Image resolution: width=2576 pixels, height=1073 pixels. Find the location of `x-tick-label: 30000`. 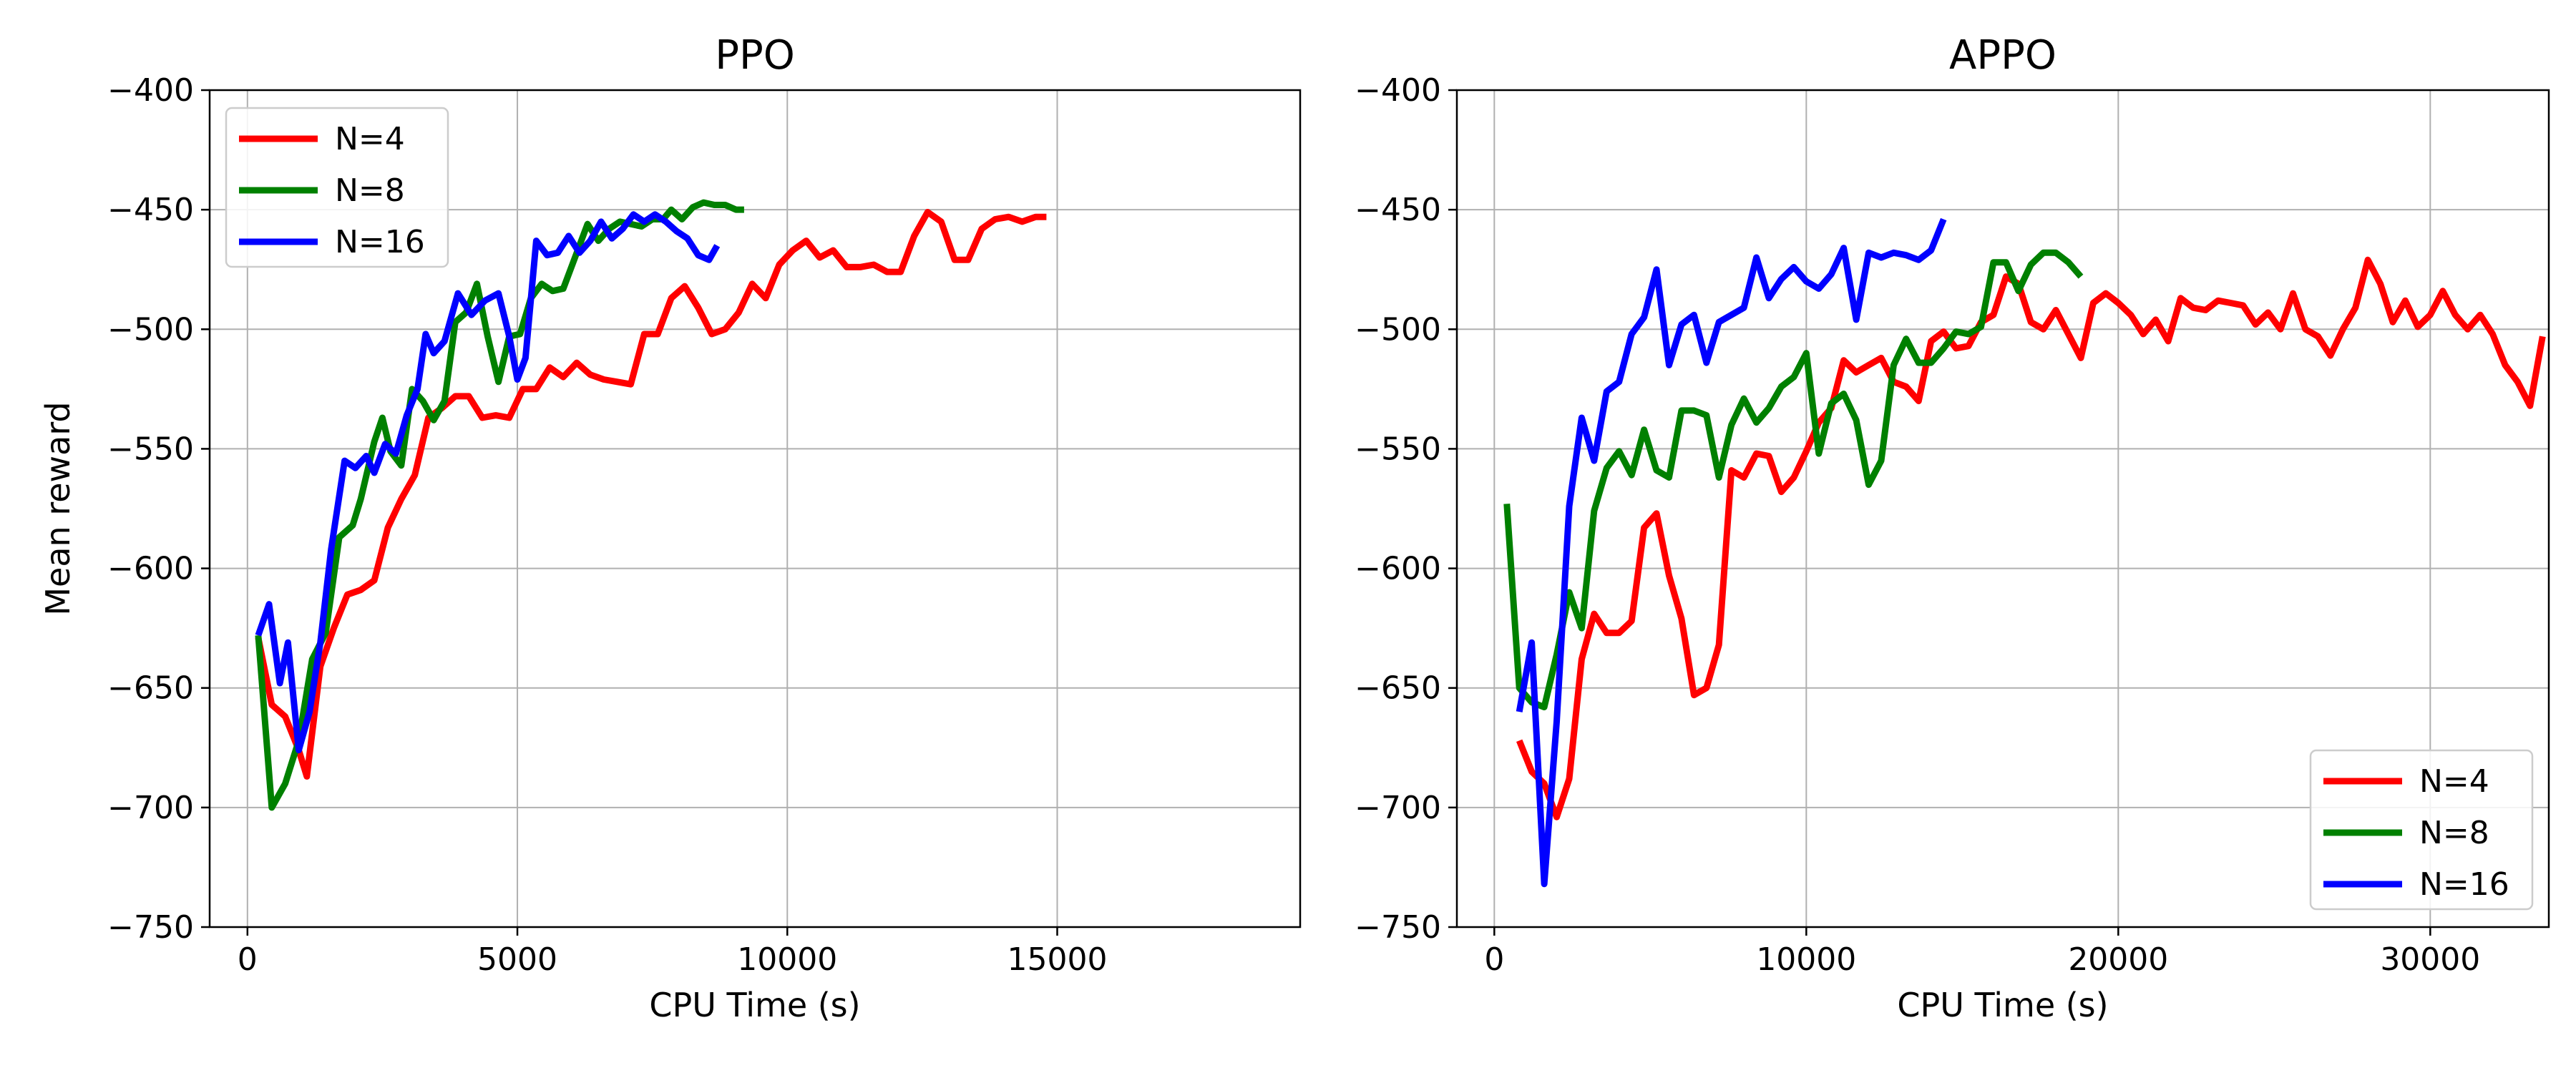

x-tick-label: 30000 is located at coordinates (2430, 959).